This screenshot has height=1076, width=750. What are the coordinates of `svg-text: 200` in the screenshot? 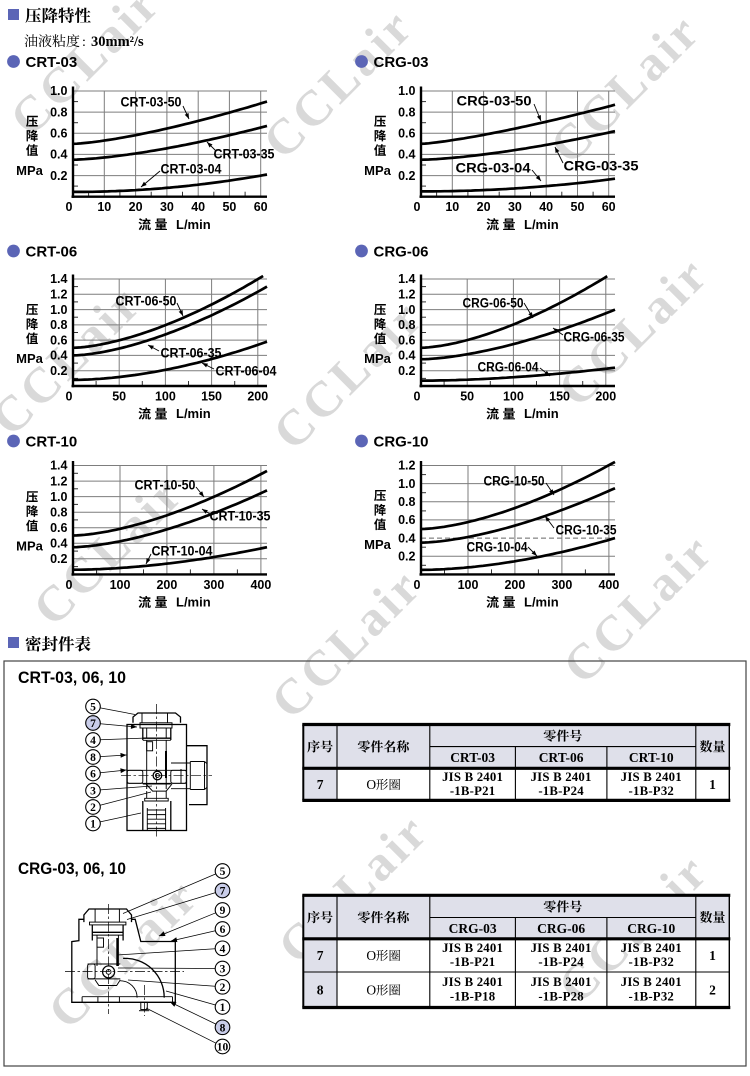 It's located at (514, 585).